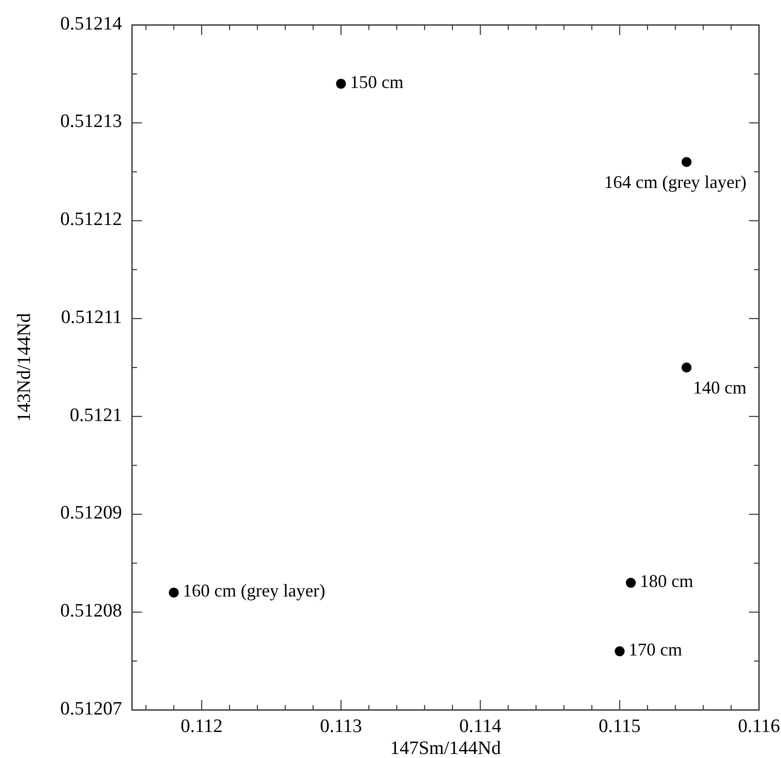  I want to click on y-tick-label: 0.51209, so click(91, 513).